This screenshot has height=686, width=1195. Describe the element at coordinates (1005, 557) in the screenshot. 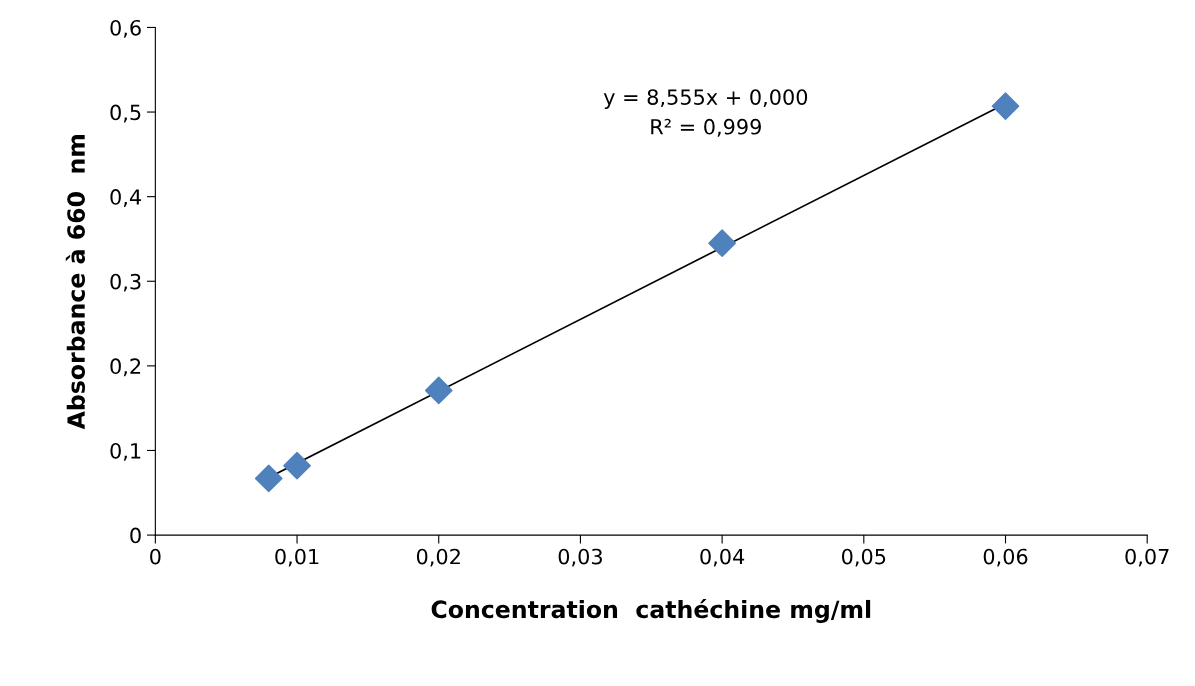

I see `x-tick-label: 0,06` at that location.